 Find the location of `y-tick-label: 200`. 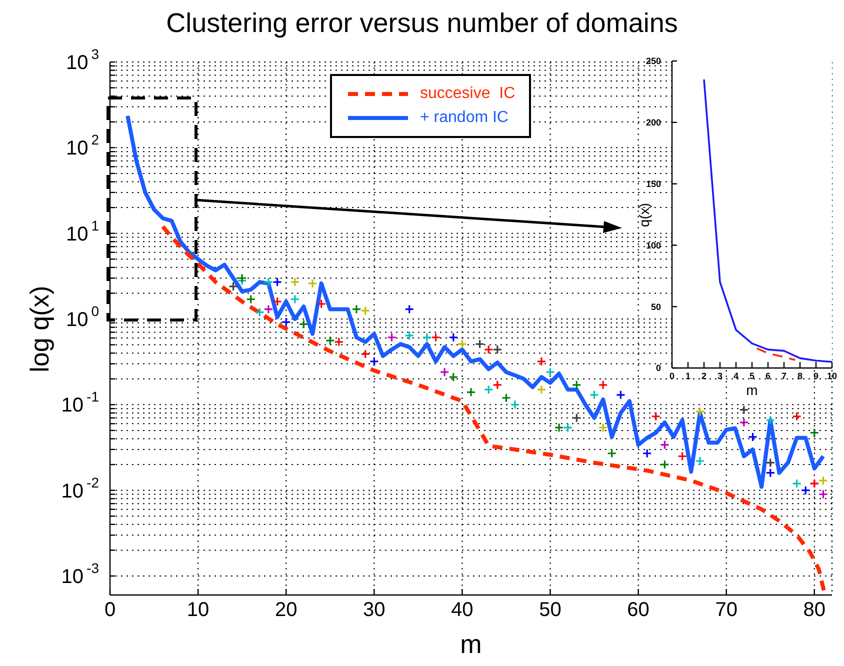

y-tick-label: 200 is located at coordinates (653, 123).